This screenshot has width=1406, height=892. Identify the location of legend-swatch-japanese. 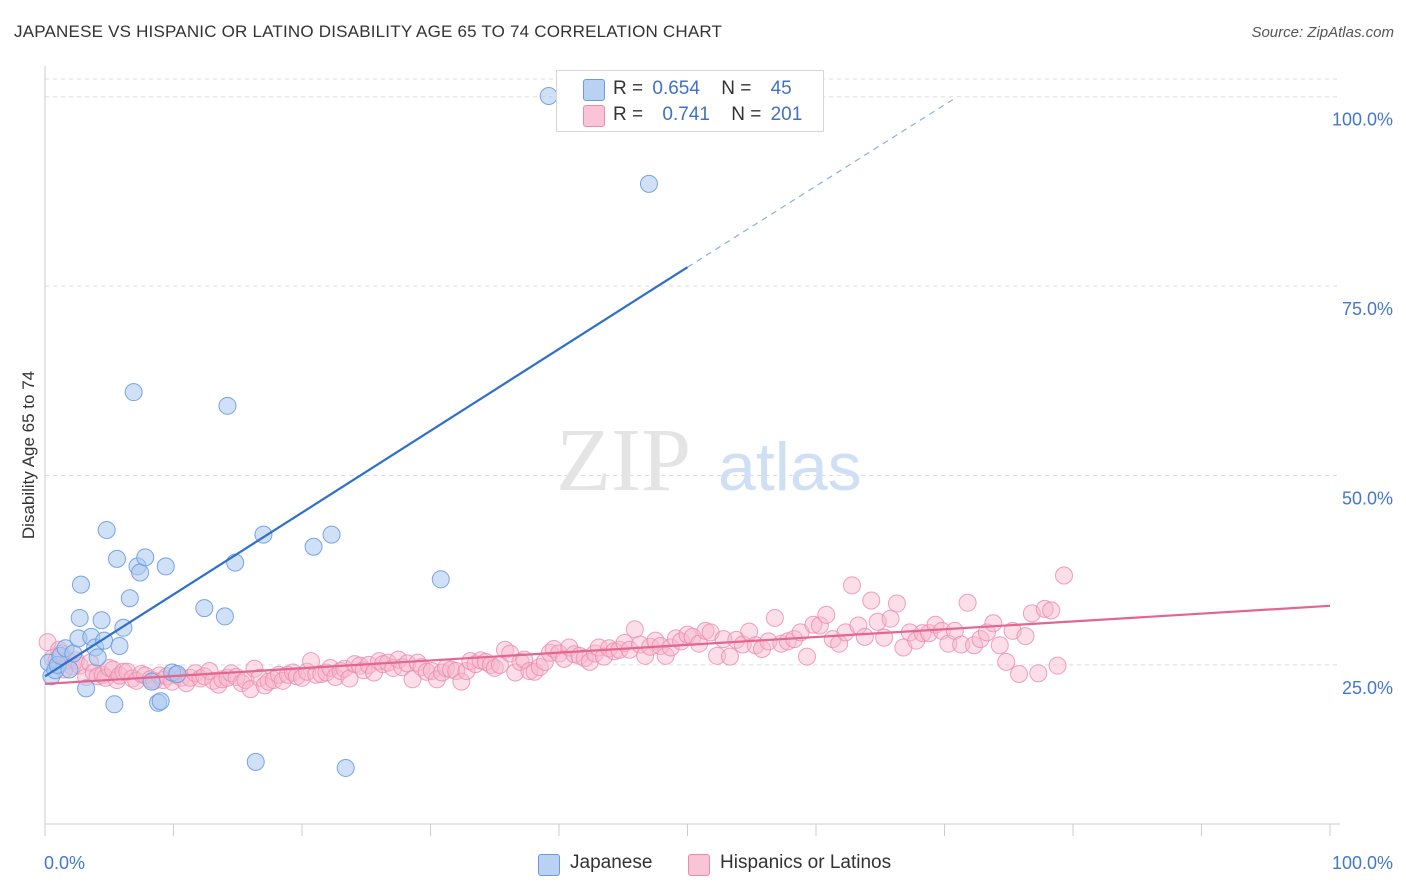
(594, 90).